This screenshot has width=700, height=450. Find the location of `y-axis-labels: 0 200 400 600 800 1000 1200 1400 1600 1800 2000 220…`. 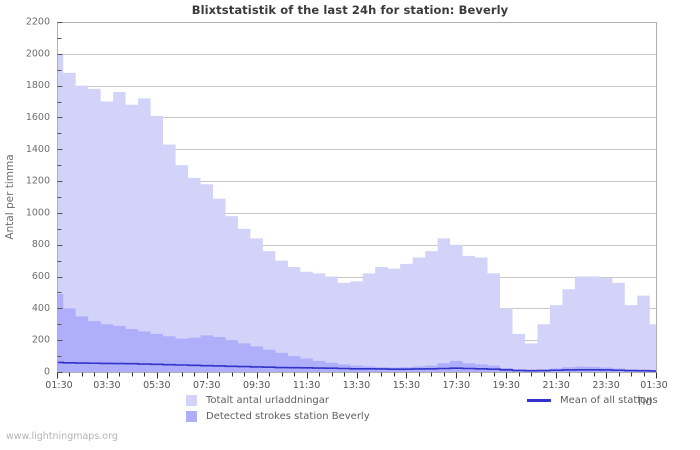

y-axis-labels: 0 200 400 600 800 1000 1200 1400 1600 1800 2000 220… is located at coordinates (38, 197).